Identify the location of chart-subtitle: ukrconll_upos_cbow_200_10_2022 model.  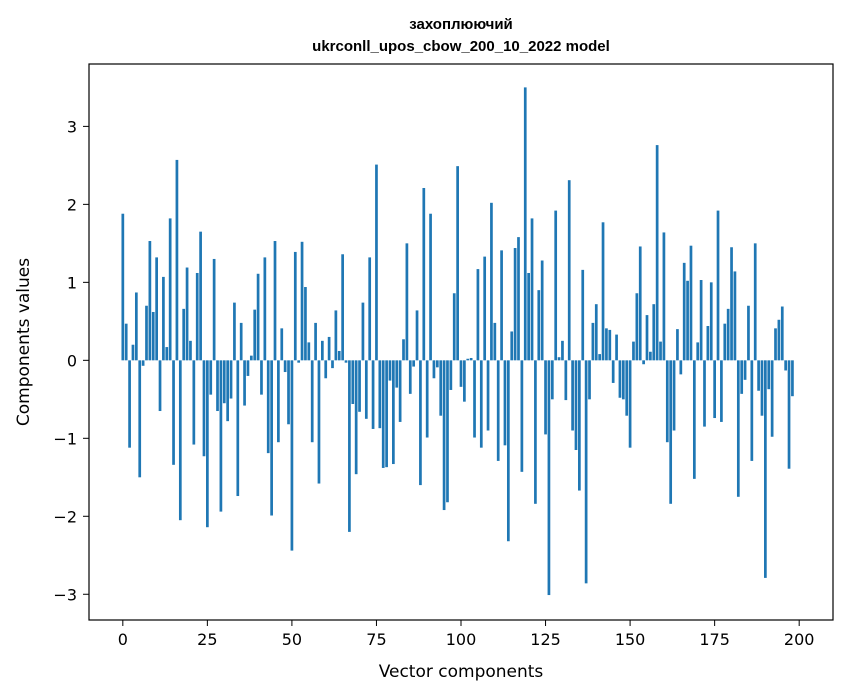
(461, 46).